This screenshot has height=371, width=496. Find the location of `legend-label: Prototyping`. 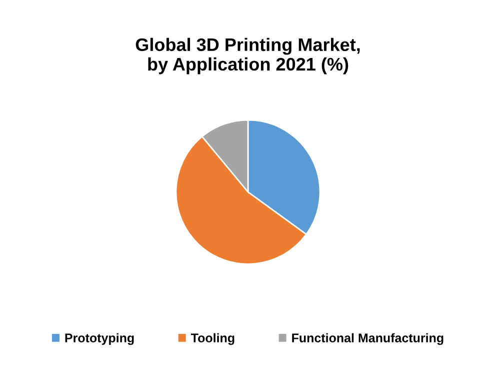

legend-label: Prototyping is located at coordinates (99, 339).